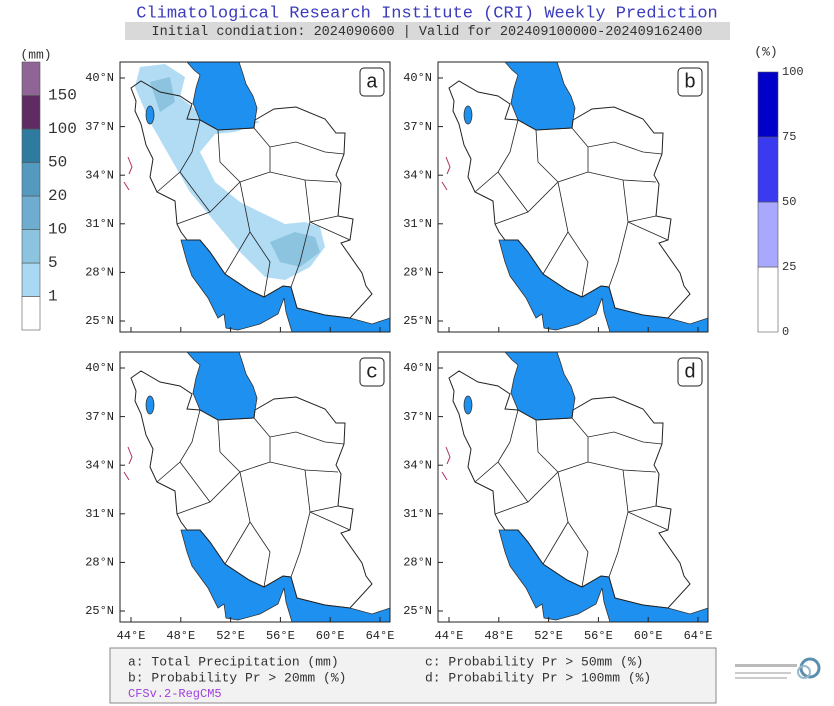  I want to click on panel-letter: a, so click(372, 82).